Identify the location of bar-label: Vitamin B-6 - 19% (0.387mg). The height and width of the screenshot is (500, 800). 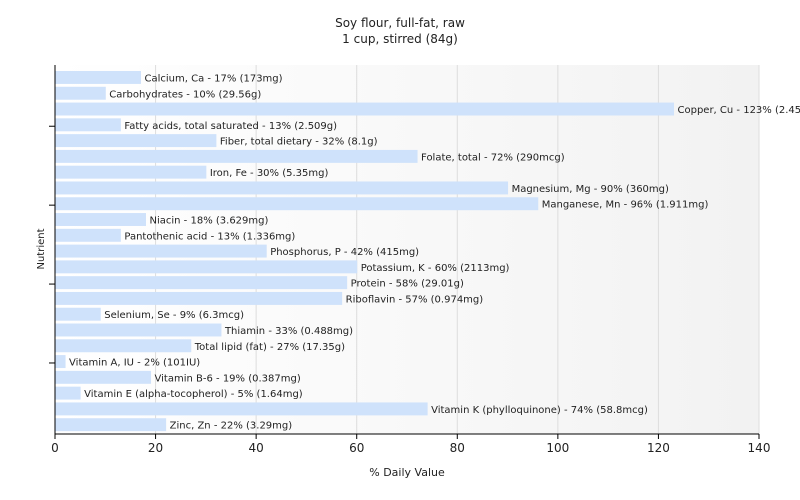
(228, 378).